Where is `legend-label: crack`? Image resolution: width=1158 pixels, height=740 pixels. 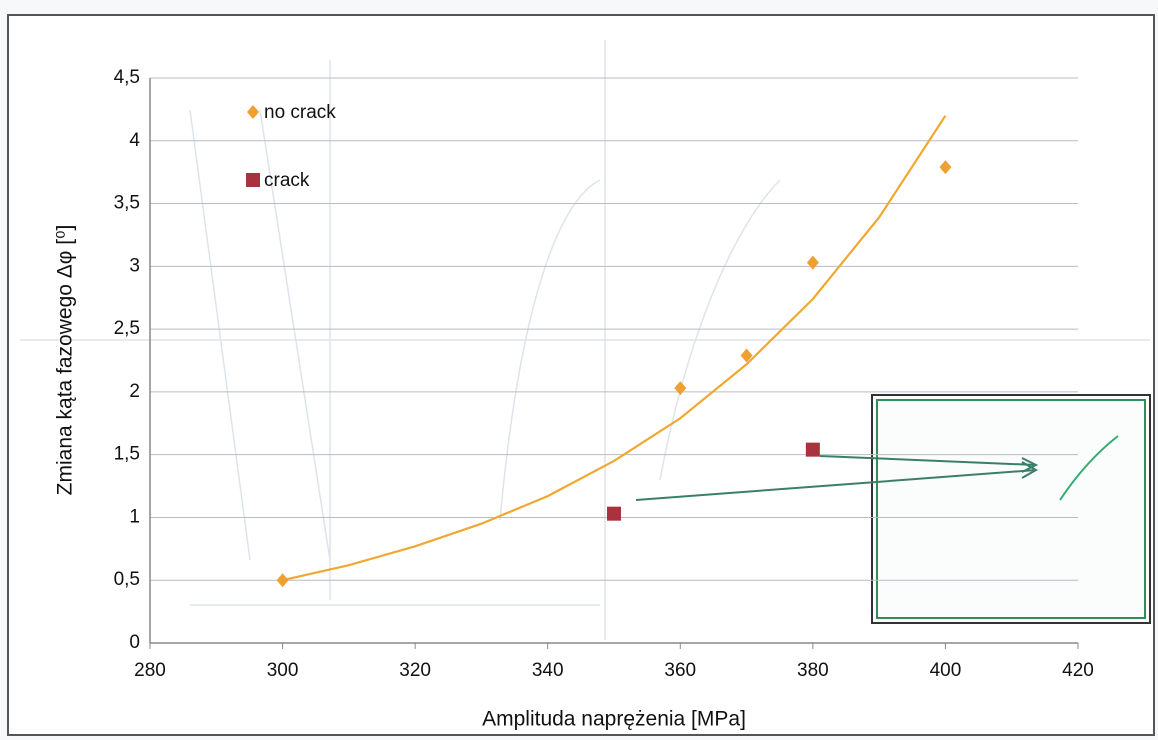
legend-label: crack is located at coordinates (287, 180).